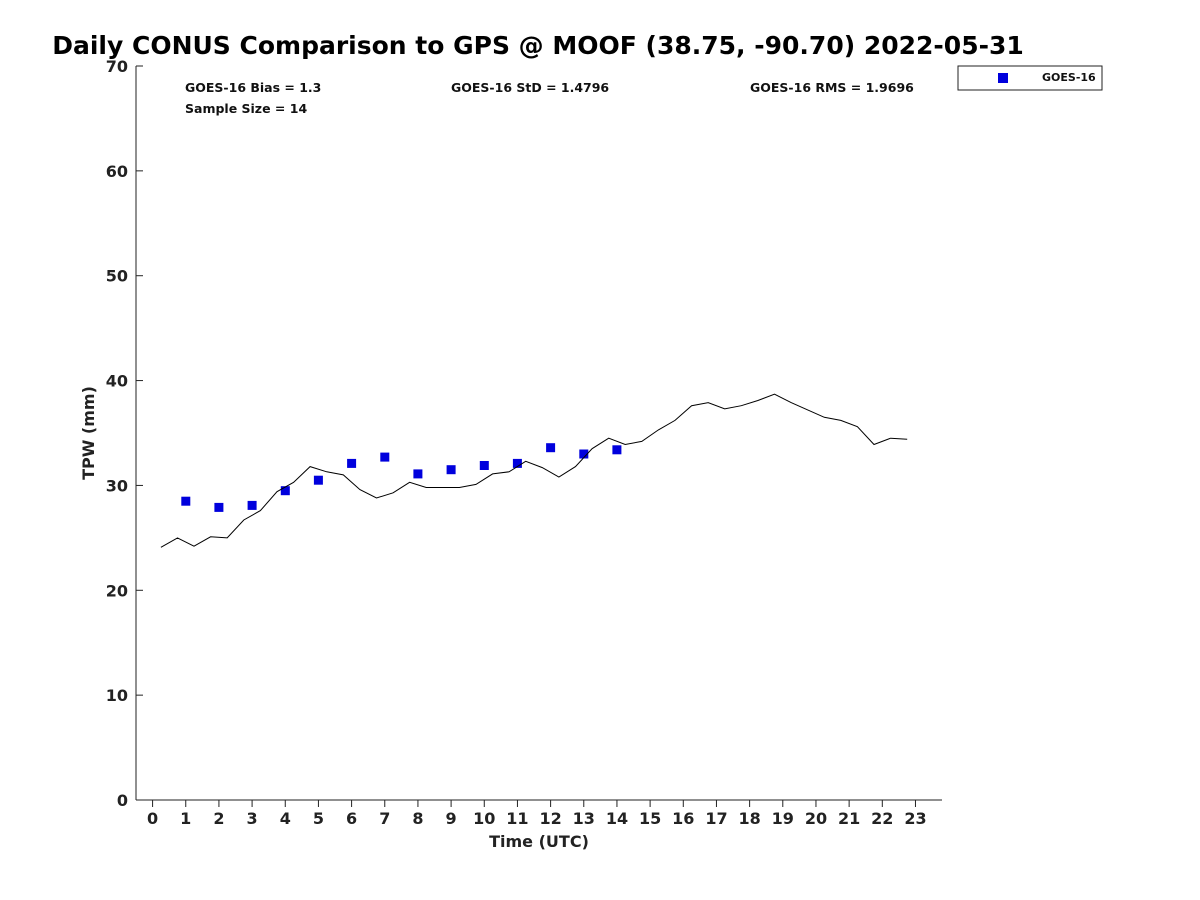 Image resolution: width=1200 pixels, height=900 pixels. Describe the element at coordinates (584, 818) in the screenshot. I see `x-tick-label-13: 13` at that location.